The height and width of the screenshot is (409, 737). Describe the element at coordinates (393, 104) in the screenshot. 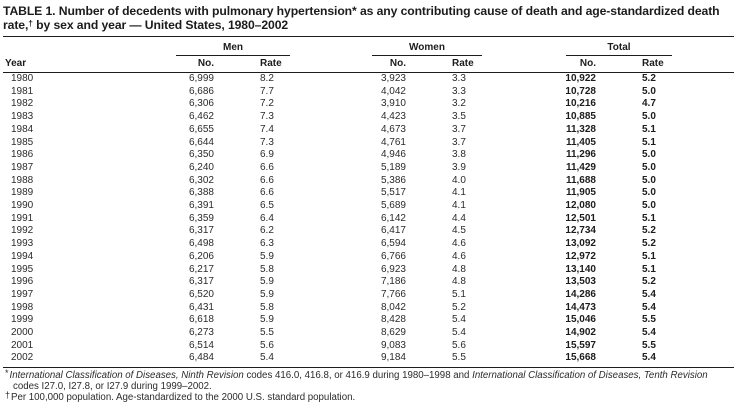

I see `women-no-cell: 3,910` at that location.